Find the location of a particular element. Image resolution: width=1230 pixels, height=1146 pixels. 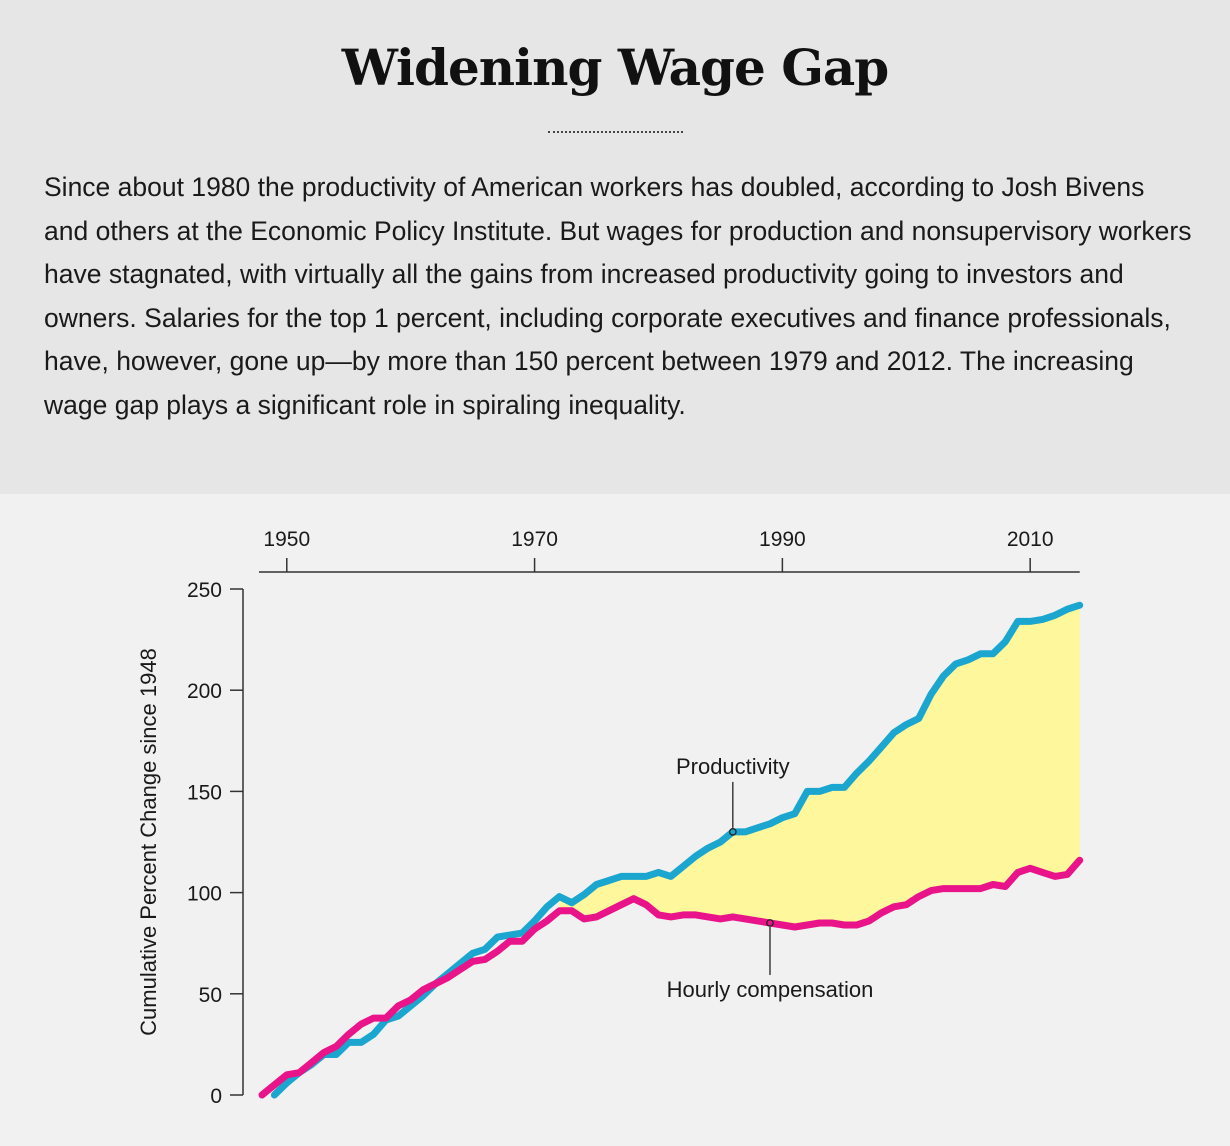

gap-area is located at coordinates (819, 766).